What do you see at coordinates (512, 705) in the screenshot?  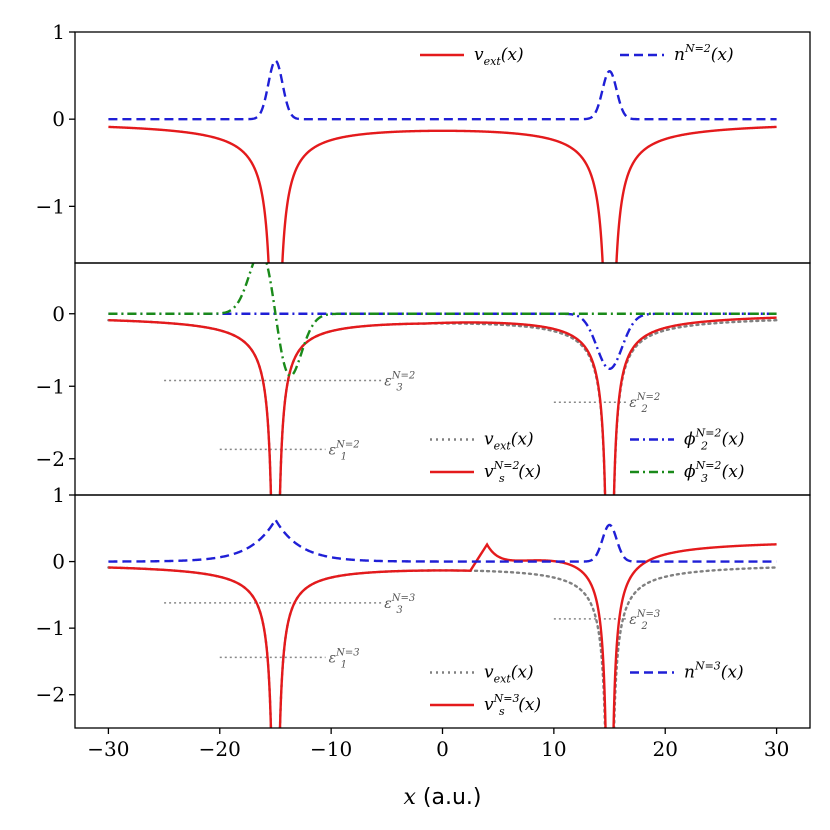 I see `legend-label: vN=3 s (x)` at bounding box center [512, 705].